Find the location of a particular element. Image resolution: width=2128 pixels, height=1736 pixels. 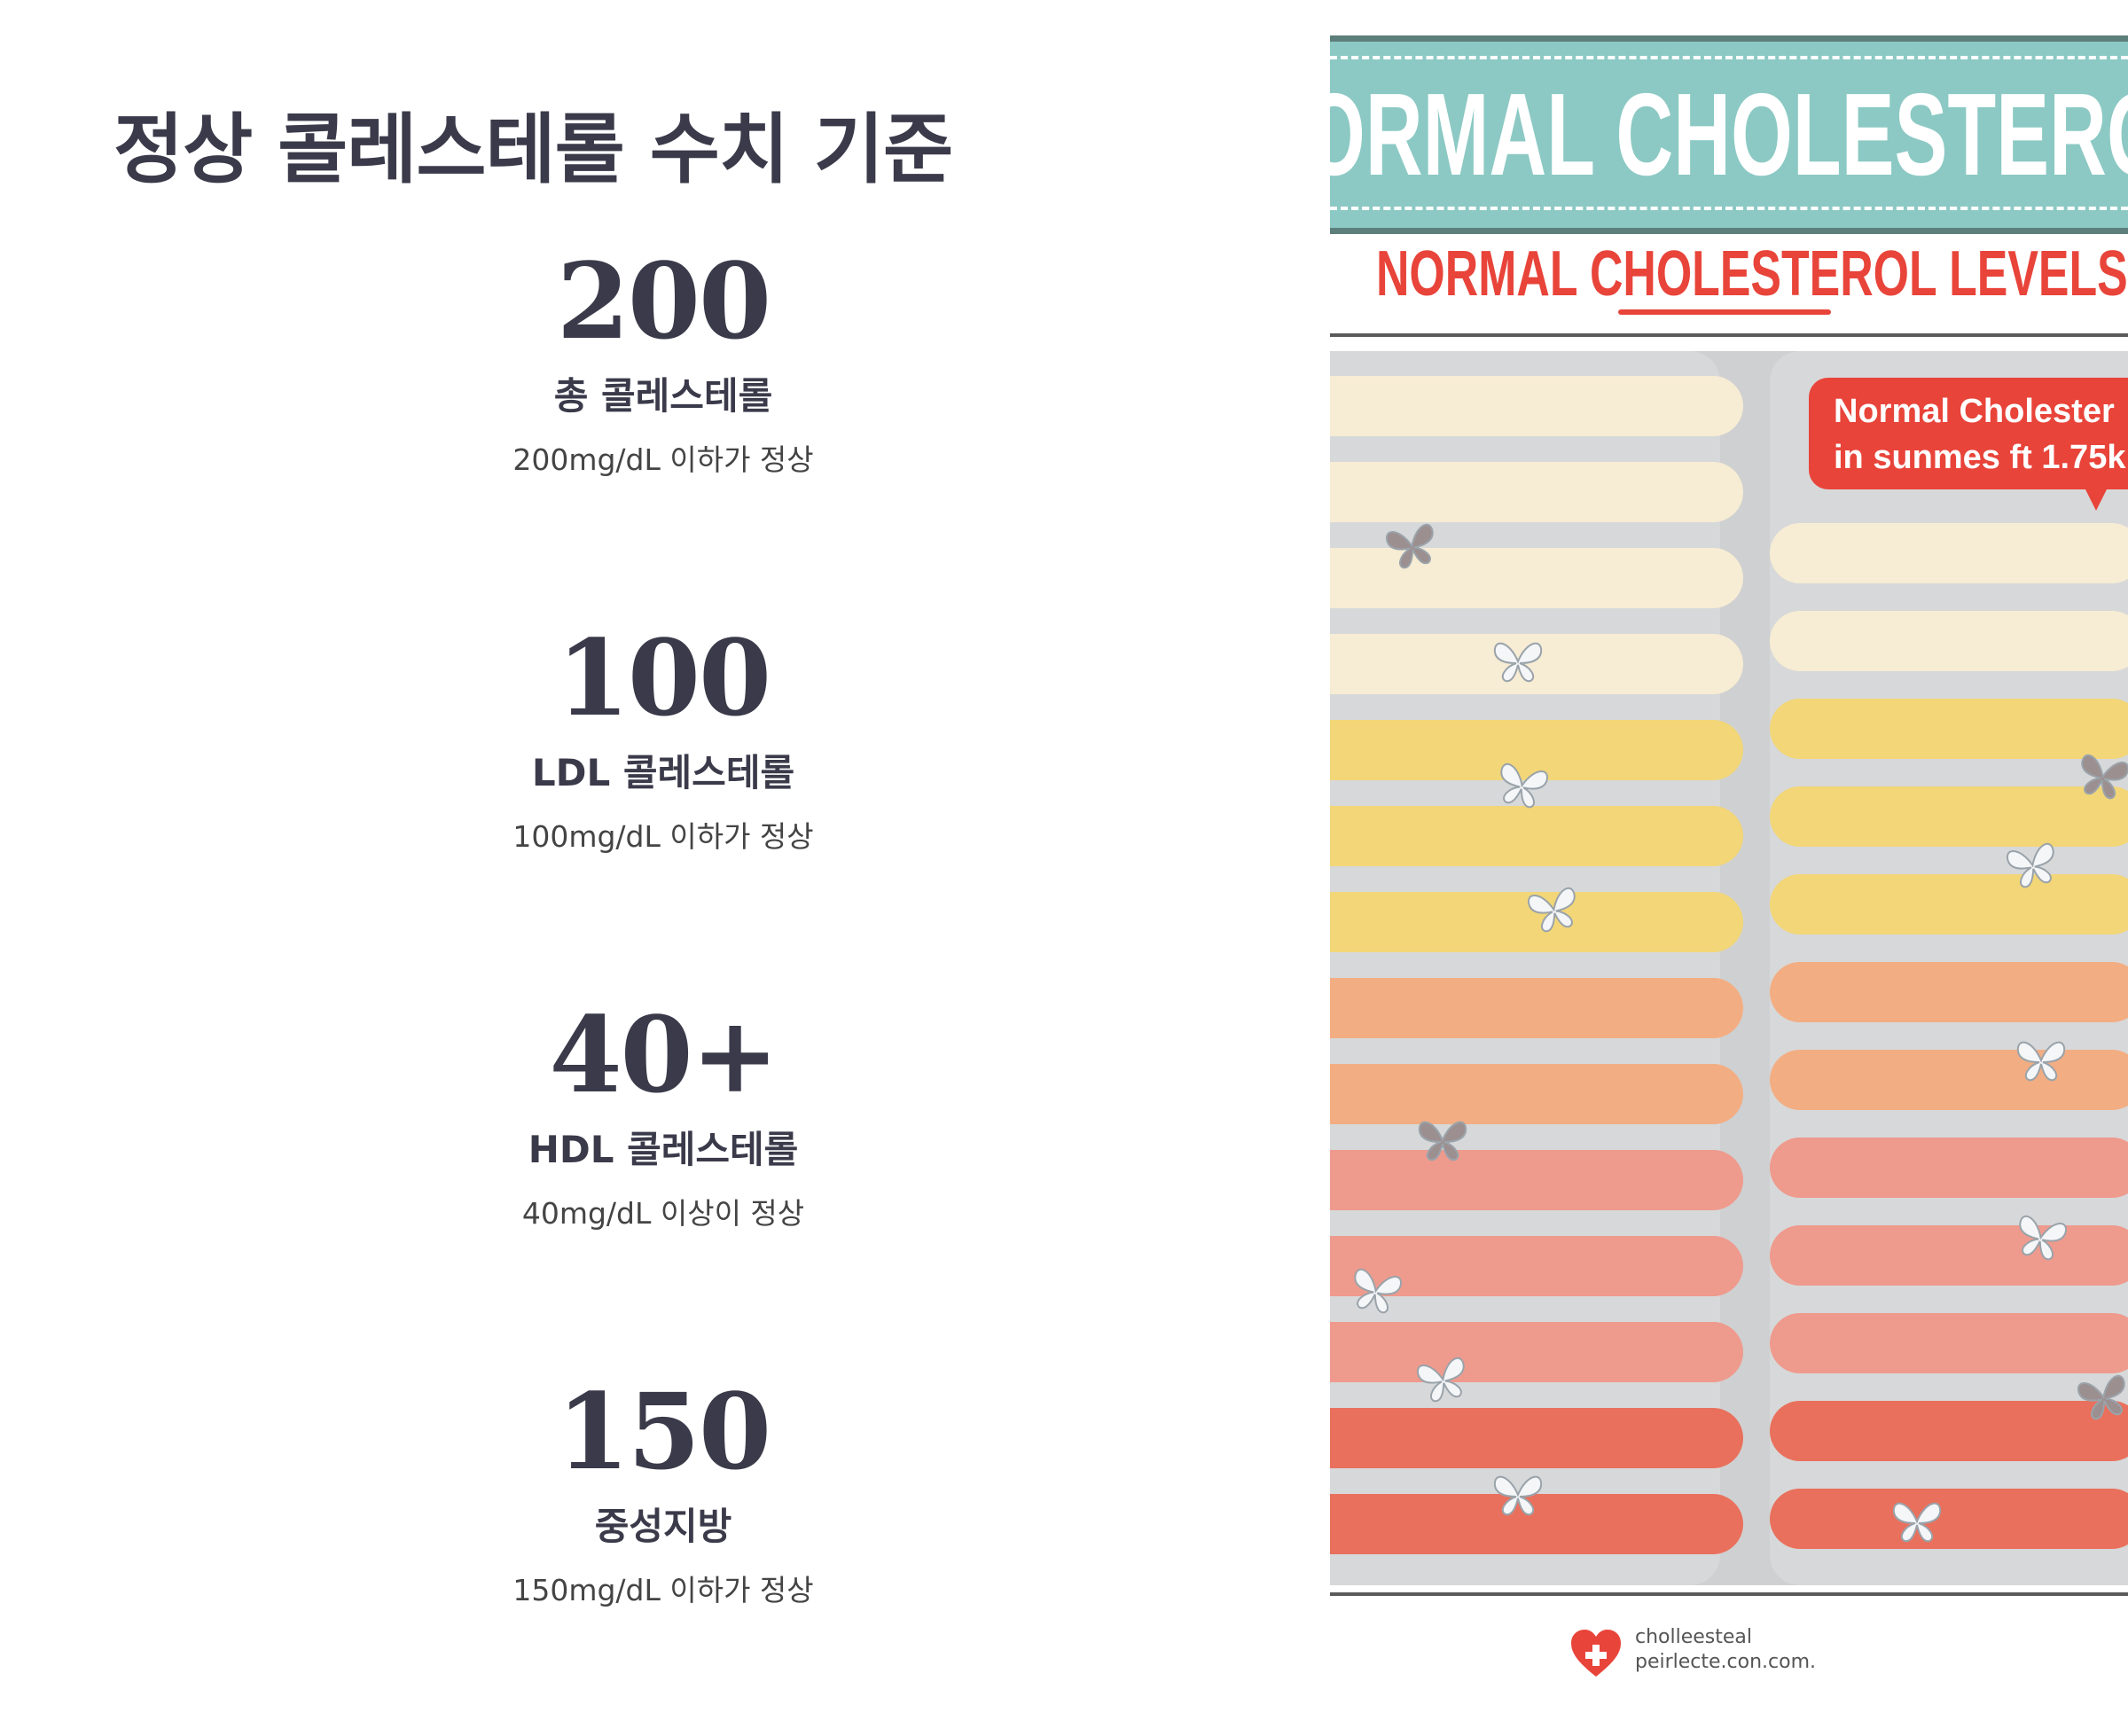

poster-banner-title: ORMAL CHOLESTERO is located at coordinates (1729, 134).